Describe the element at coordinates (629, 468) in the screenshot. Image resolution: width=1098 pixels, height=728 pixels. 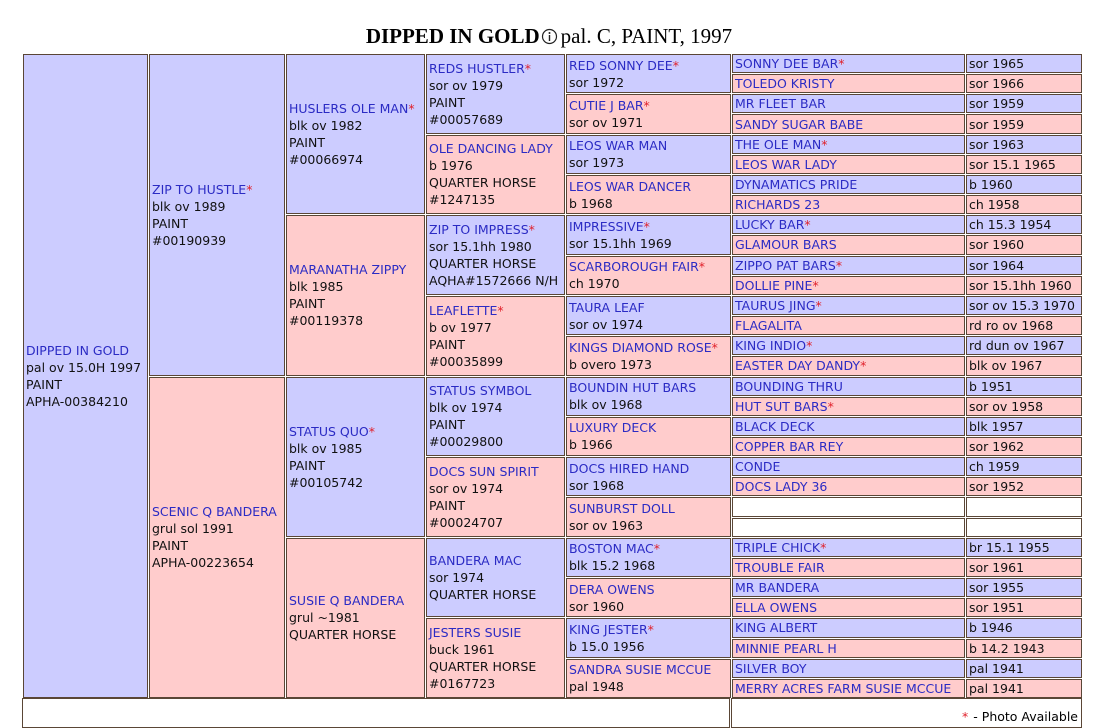
I see `horse-name: DOCS HIRED HAND` at that location.